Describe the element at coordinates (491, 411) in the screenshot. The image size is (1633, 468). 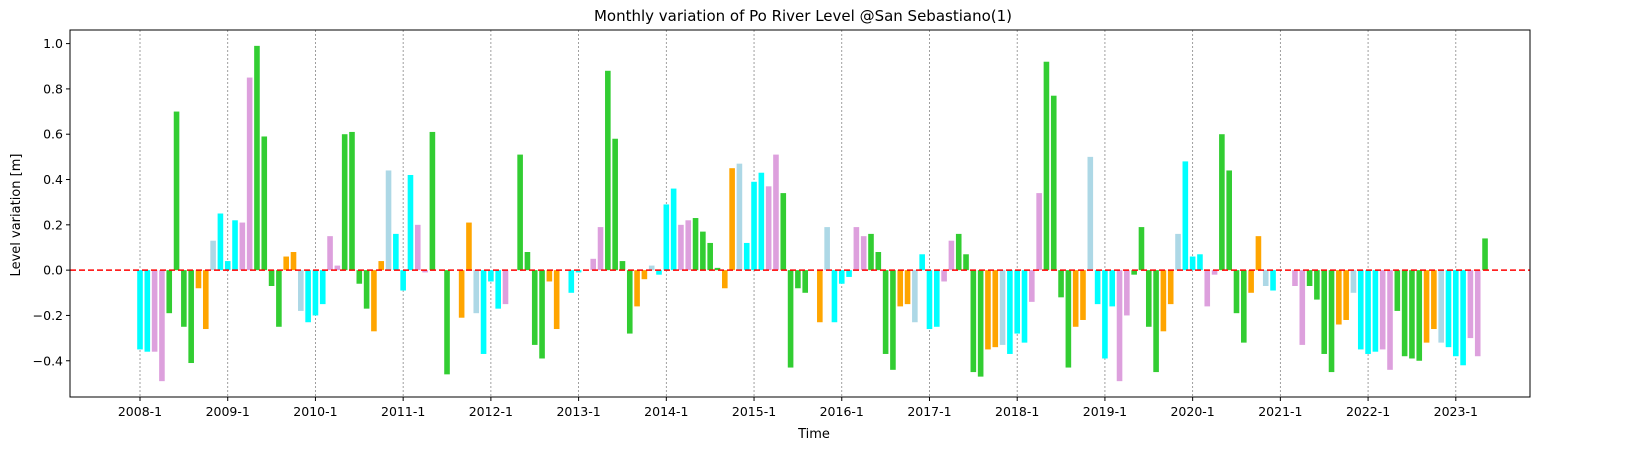
I see `x-tick-label: 2012-1` at that location.